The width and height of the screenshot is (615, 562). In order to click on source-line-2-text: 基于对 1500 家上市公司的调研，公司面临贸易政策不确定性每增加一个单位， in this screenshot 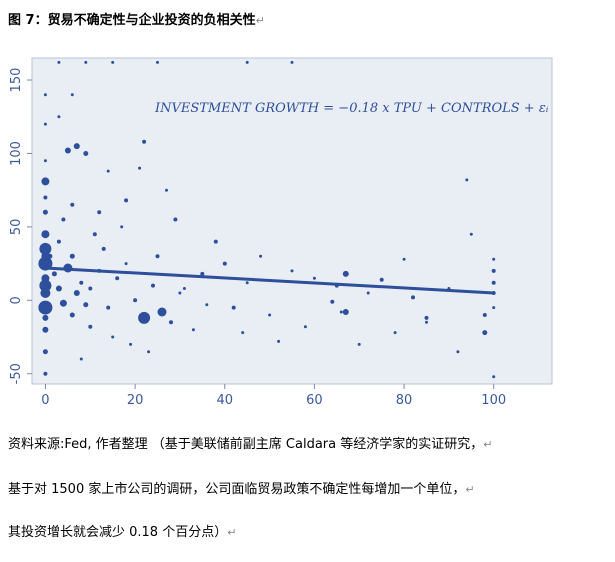, I will do `click(237, 489)`.